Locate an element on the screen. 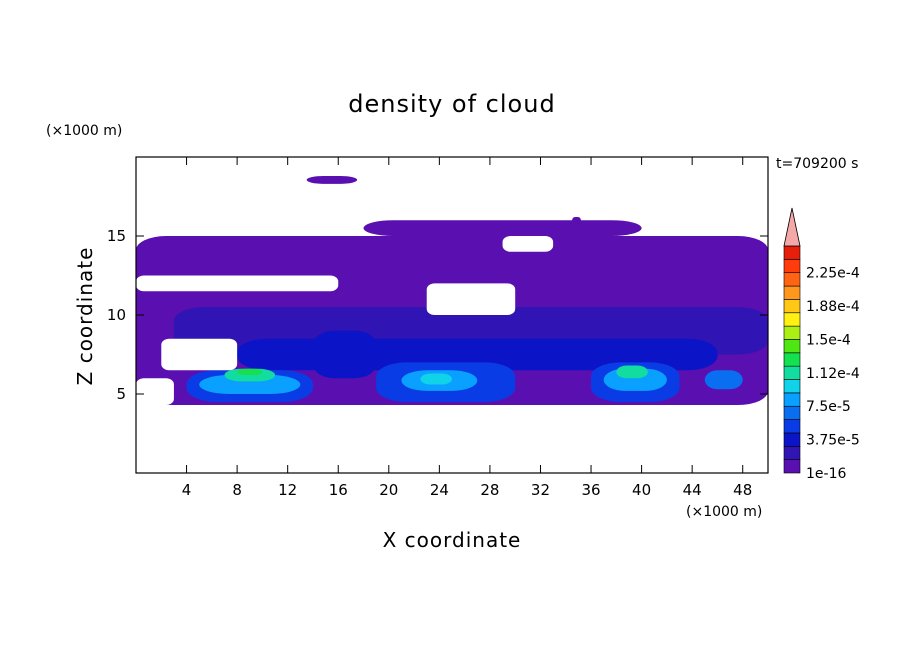  time-label: t=709200 s is located at coordinates (817, 164).